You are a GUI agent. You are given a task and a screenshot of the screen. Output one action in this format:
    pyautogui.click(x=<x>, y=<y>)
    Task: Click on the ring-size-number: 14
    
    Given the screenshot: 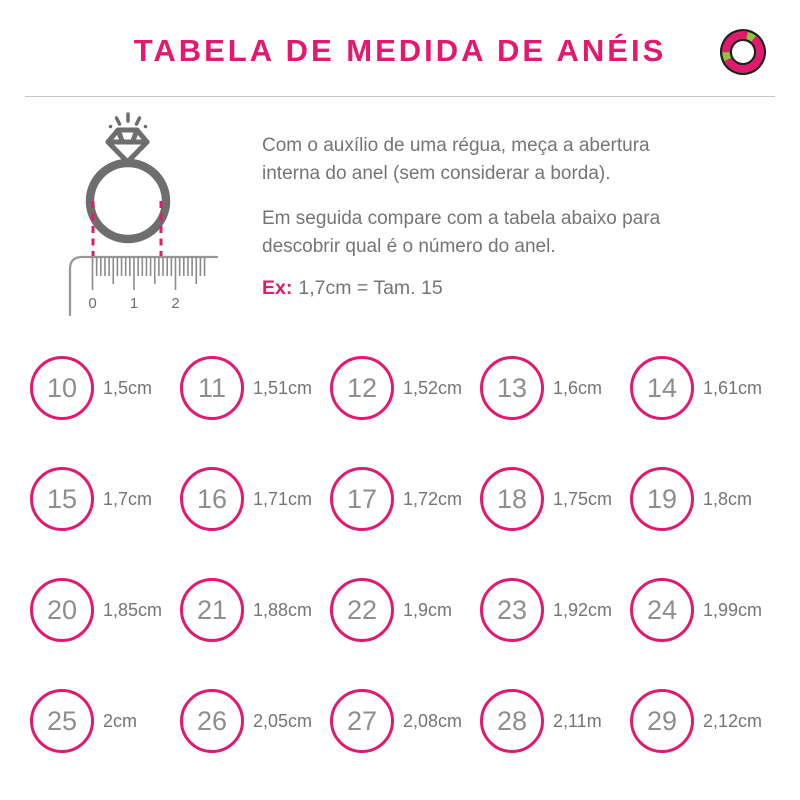 What is the action you would take?
    pyautogui.click(x=662, y=387)
    